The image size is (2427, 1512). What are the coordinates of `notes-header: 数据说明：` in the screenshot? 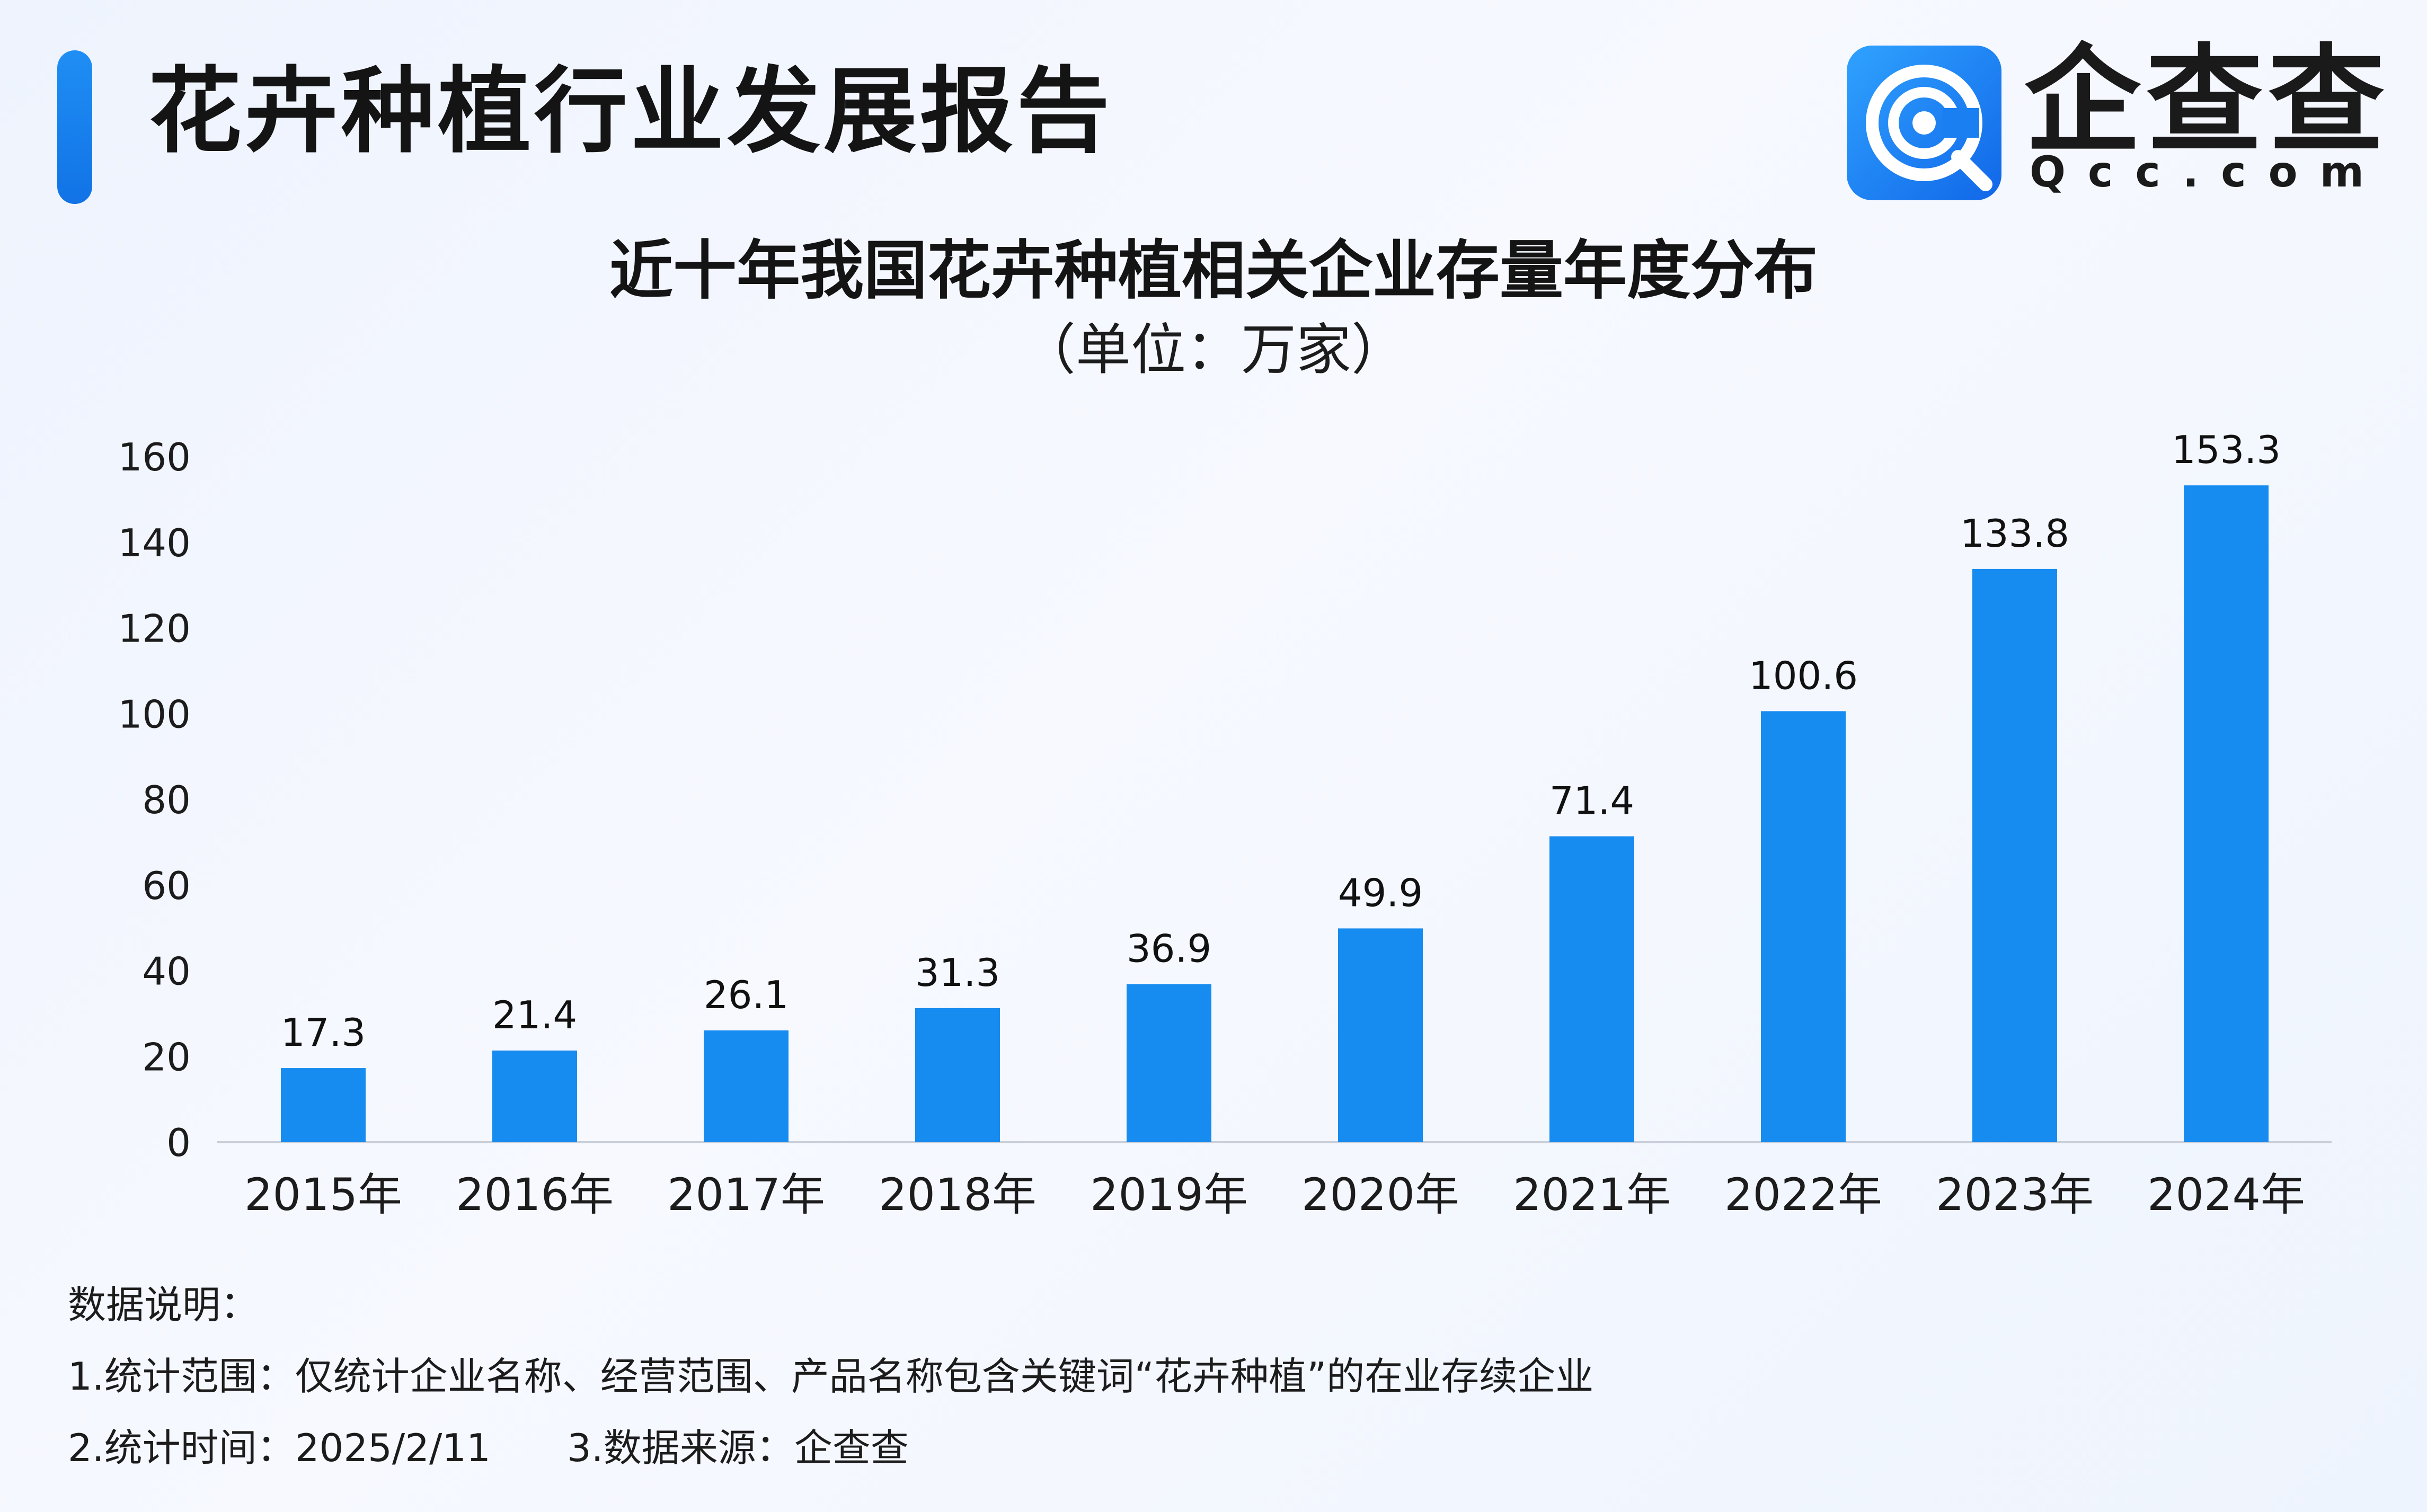 It's located at (163, 1305).